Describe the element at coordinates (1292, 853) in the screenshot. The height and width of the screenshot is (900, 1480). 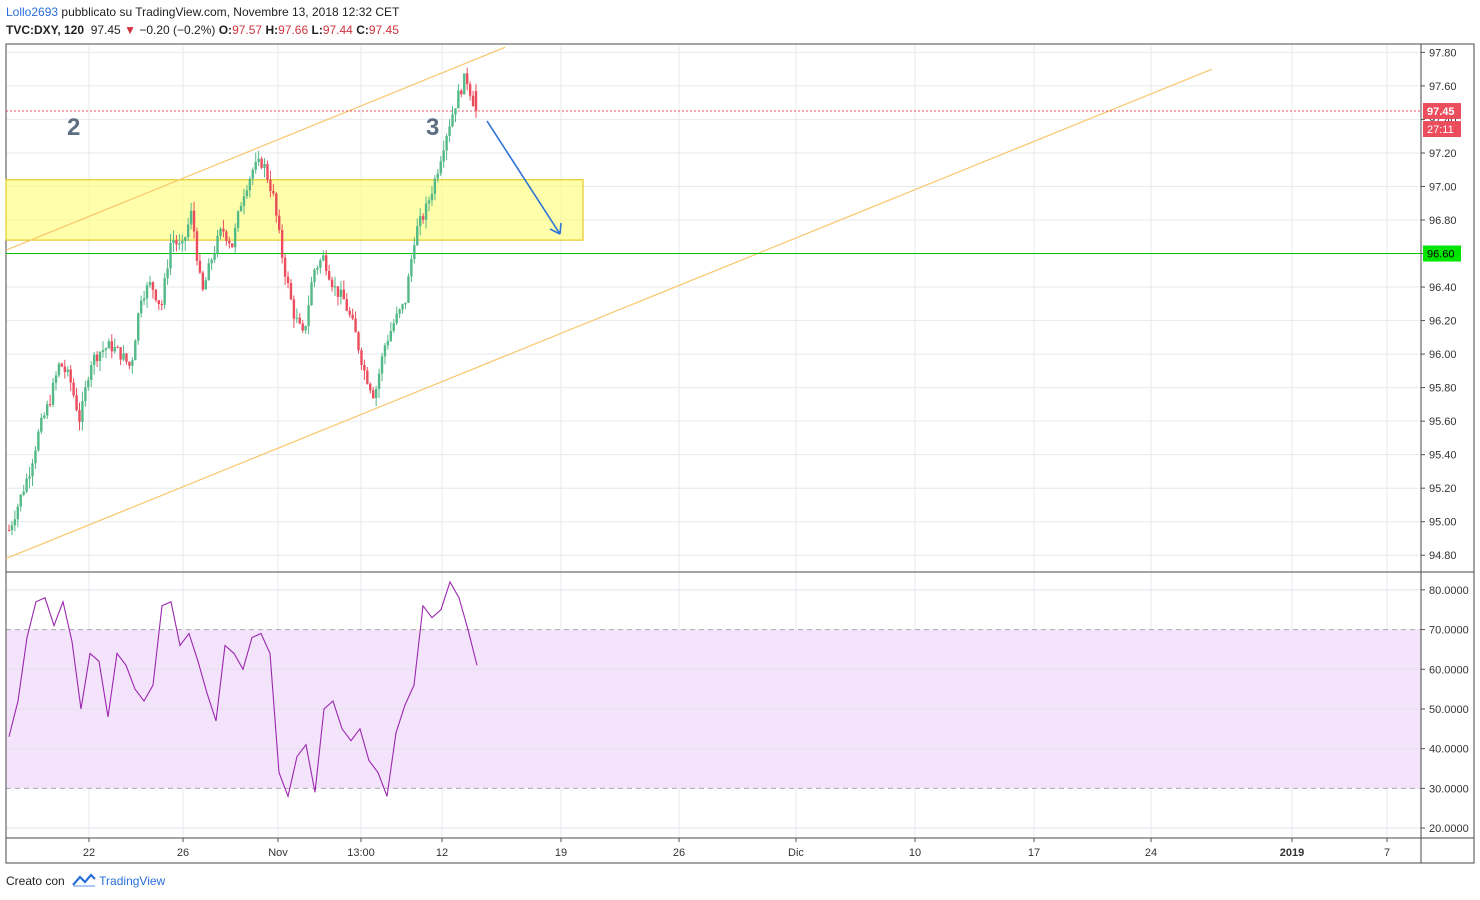
I see `time-tick-label: 2019` at that location.